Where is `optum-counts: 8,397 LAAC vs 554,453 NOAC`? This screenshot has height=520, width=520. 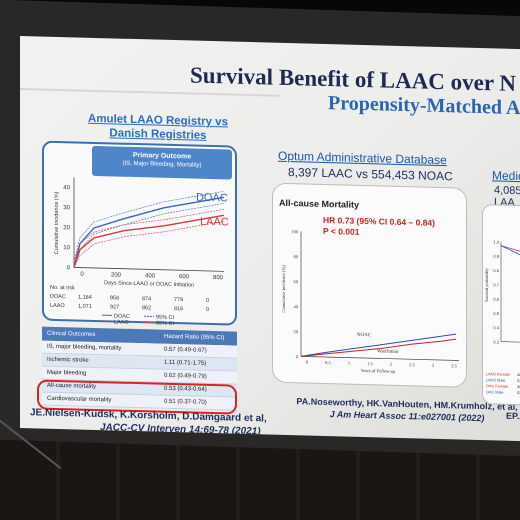
optum-counts: 8,397 LAAC vs 554,453 NOAC is located at coordinates (370, 174).